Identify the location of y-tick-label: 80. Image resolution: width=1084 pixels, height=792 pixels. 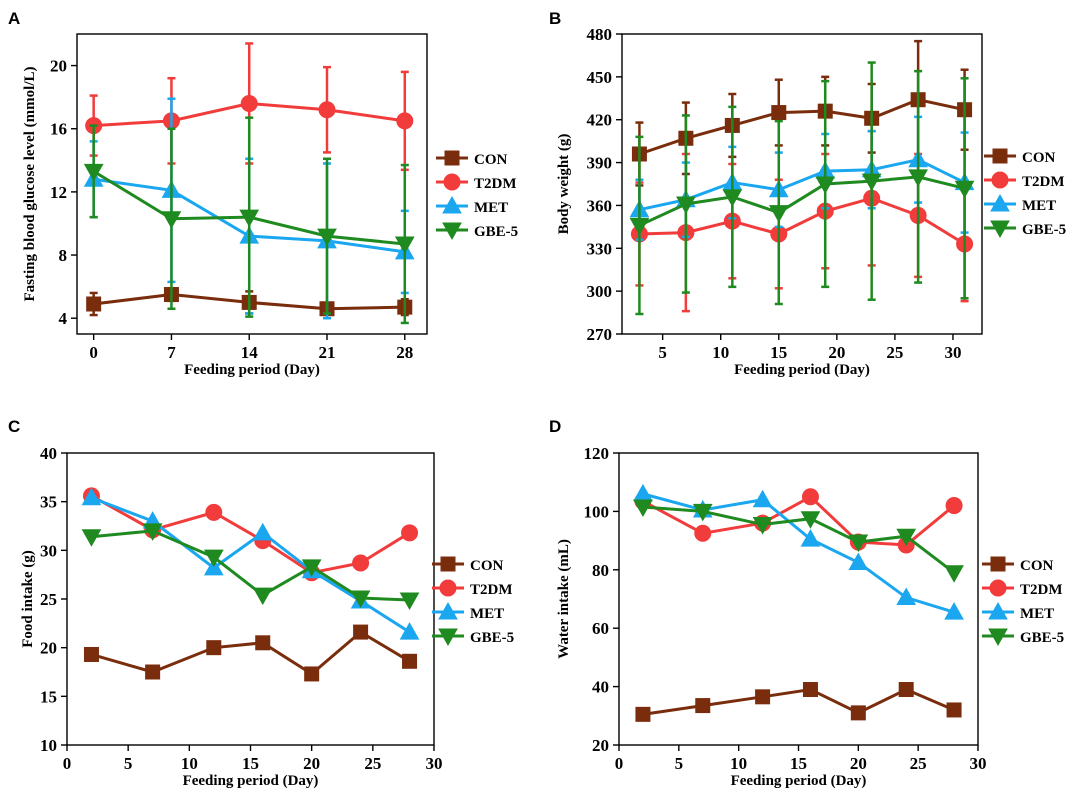
(600, 570).